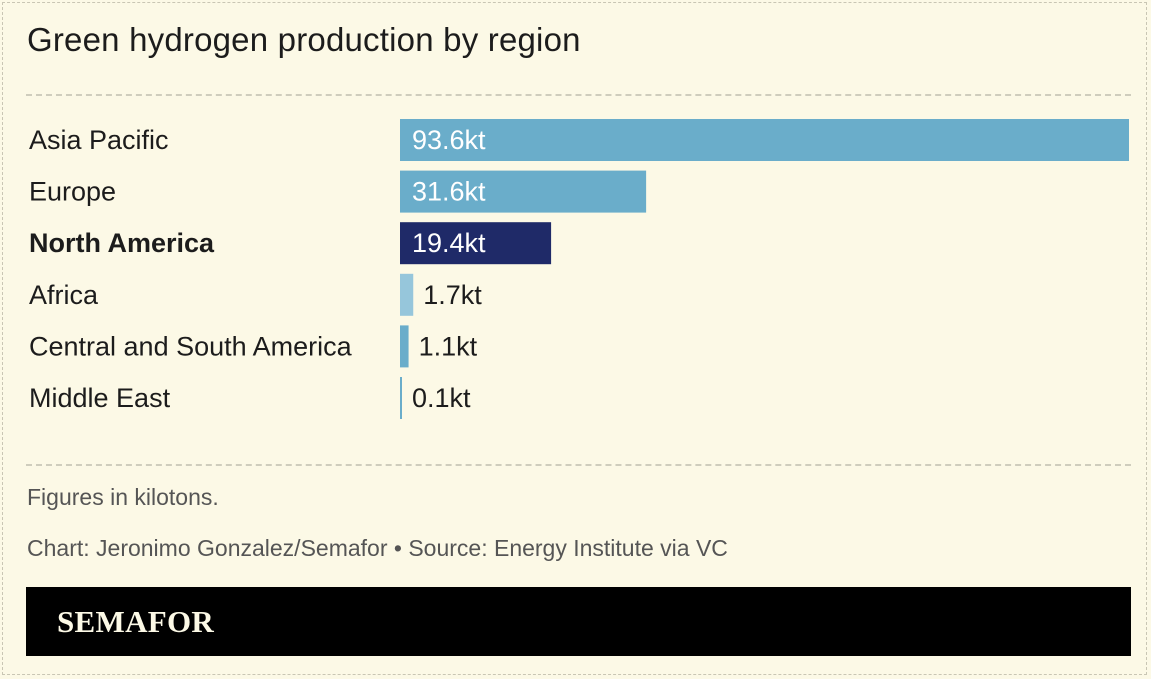  Describe the element at coordinates (578, 465) in the screenshot. I see `bottom-divider` at that location.